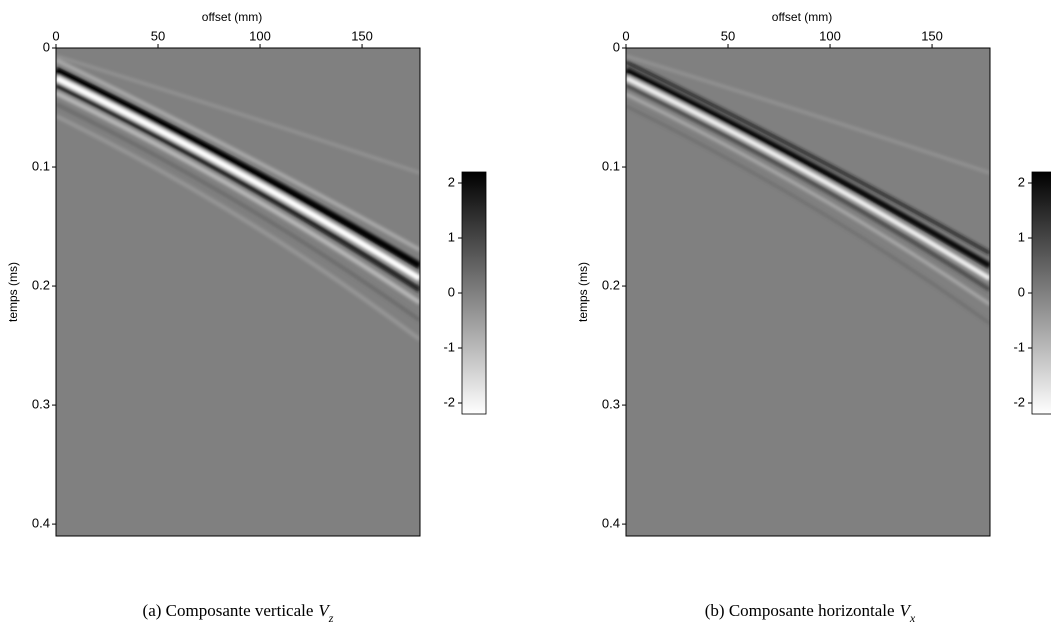  Describe the element at coordinates (331, 618) in the screenshot. I see `caption-subscript: z` at that location.